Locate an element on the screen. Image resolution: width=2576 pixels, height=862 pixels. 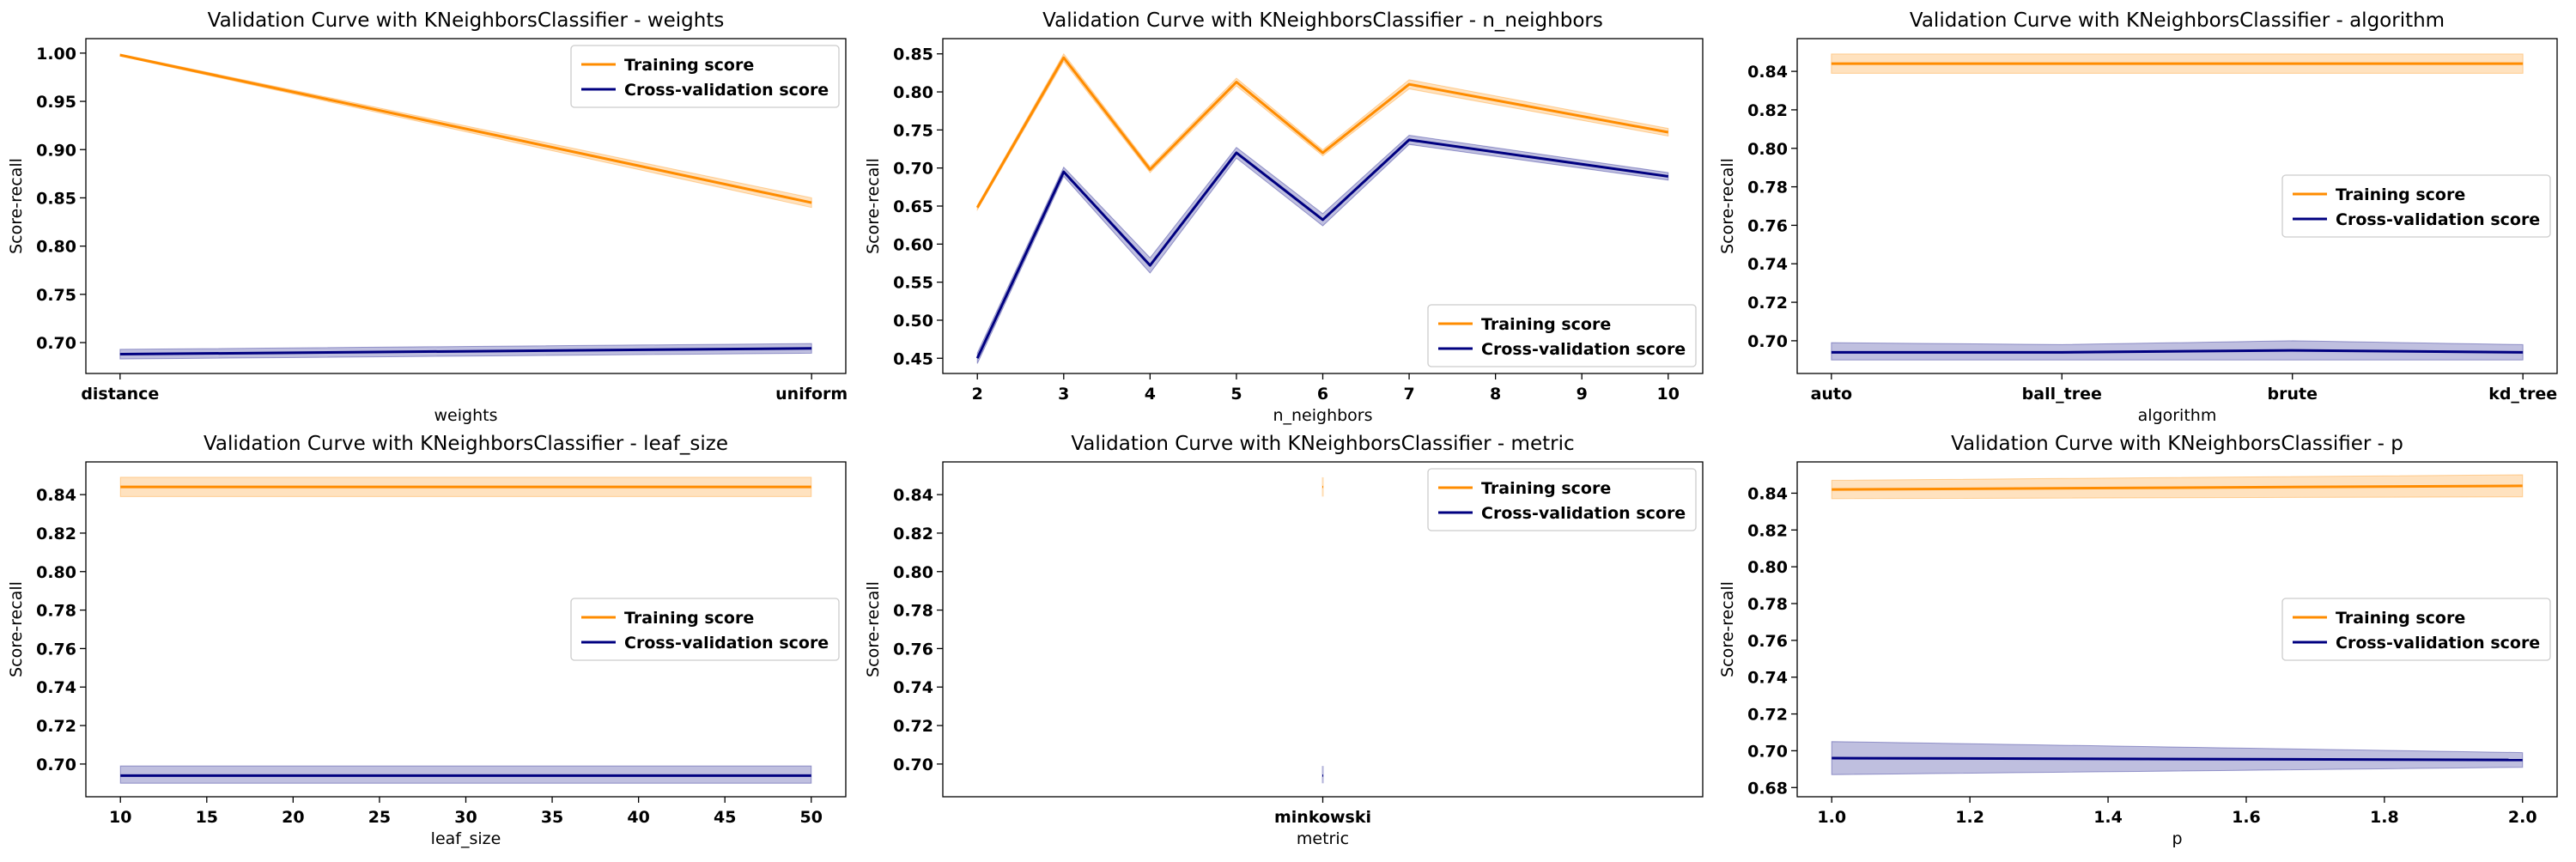
x-axis-label: n_neighbors is located at coordinates (1323, 415).